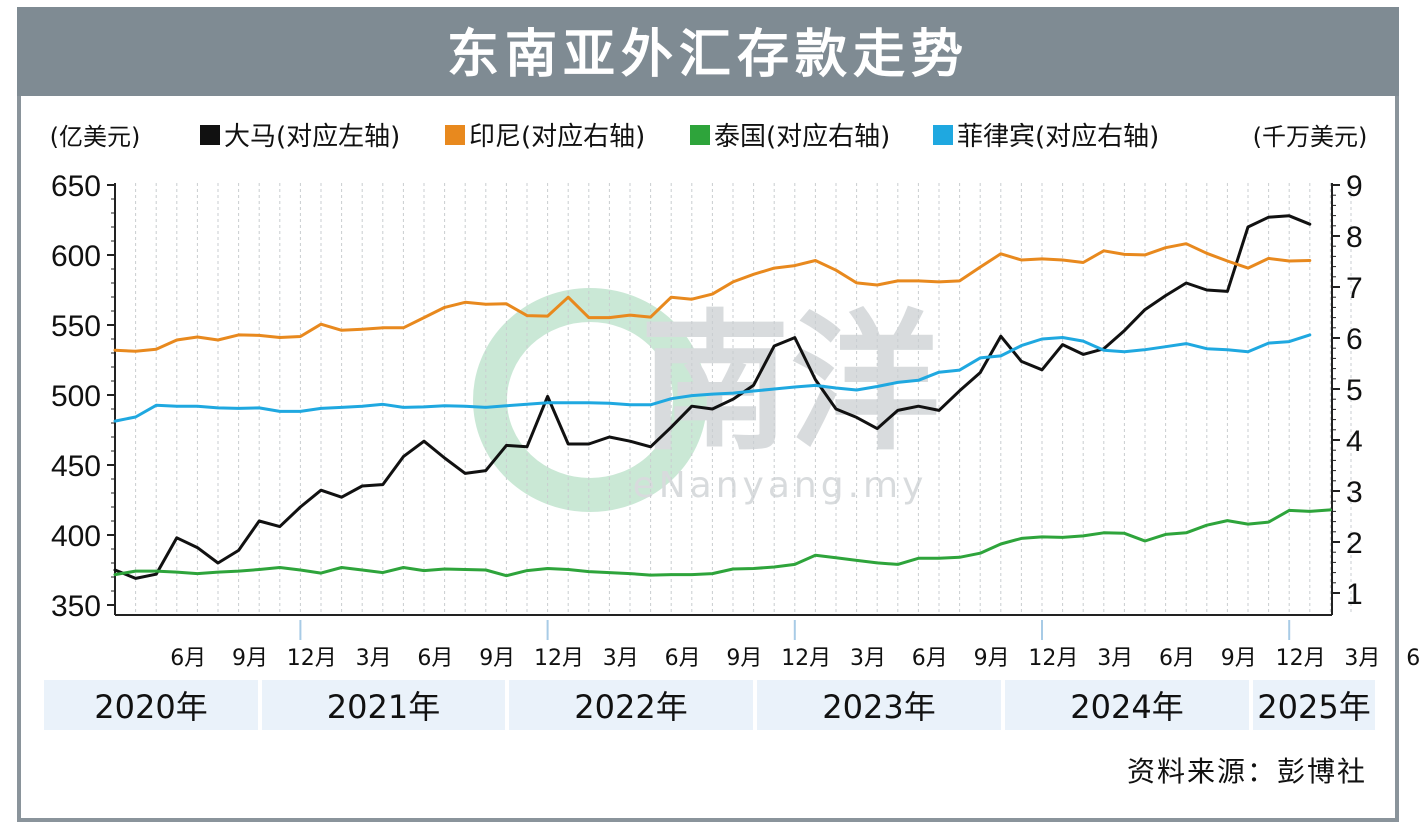  I want to click on left-tick-label: 650, so click(76, 186).